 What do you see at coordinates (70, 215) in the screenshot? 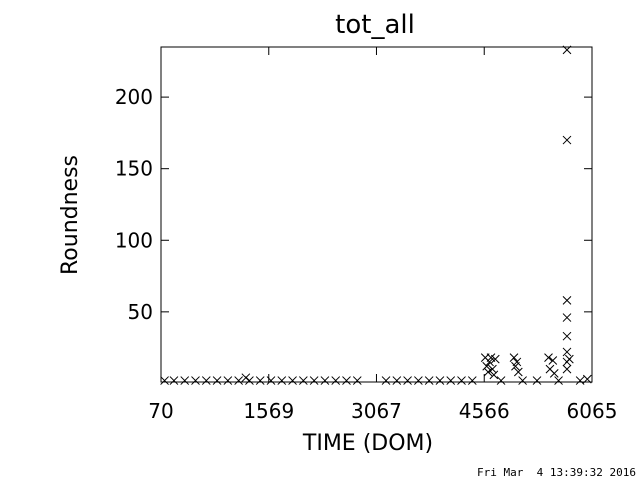
I see `y-axis-label: Roundness` at bounding box center [70, 215].